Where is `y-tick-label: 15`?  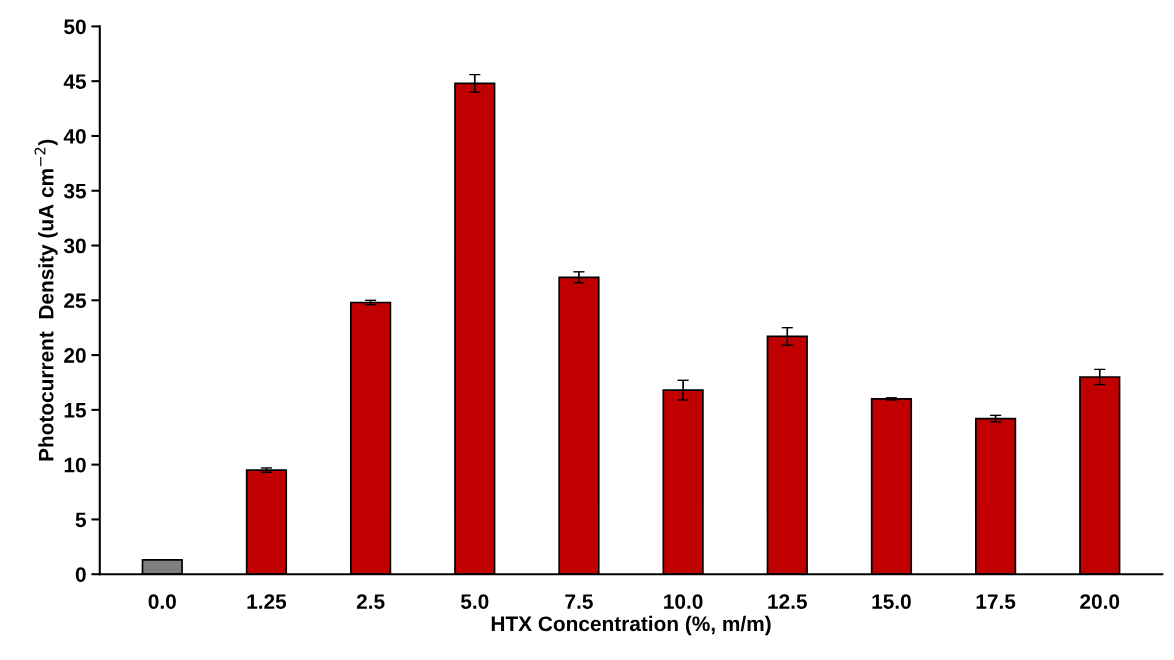 y-tick-label: 15 is located at coordinates (75, 410).